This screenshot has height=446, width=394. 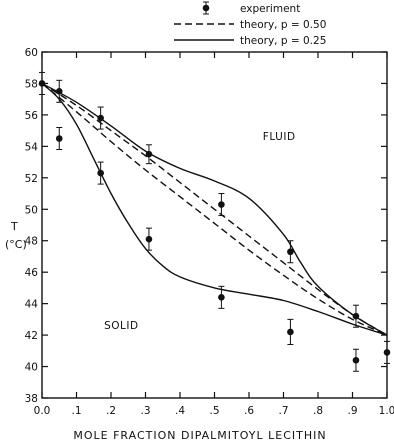 What do you see at coordinates (249, 411) in the screenshot?
I see `x-tick-label: .6` at bounding box center [249, 411].